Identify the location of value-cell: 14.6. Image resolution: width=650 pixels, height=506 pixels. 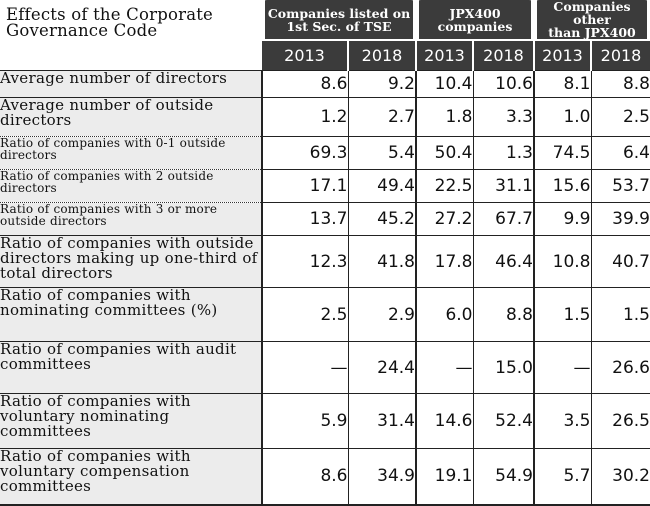
(444, 421).